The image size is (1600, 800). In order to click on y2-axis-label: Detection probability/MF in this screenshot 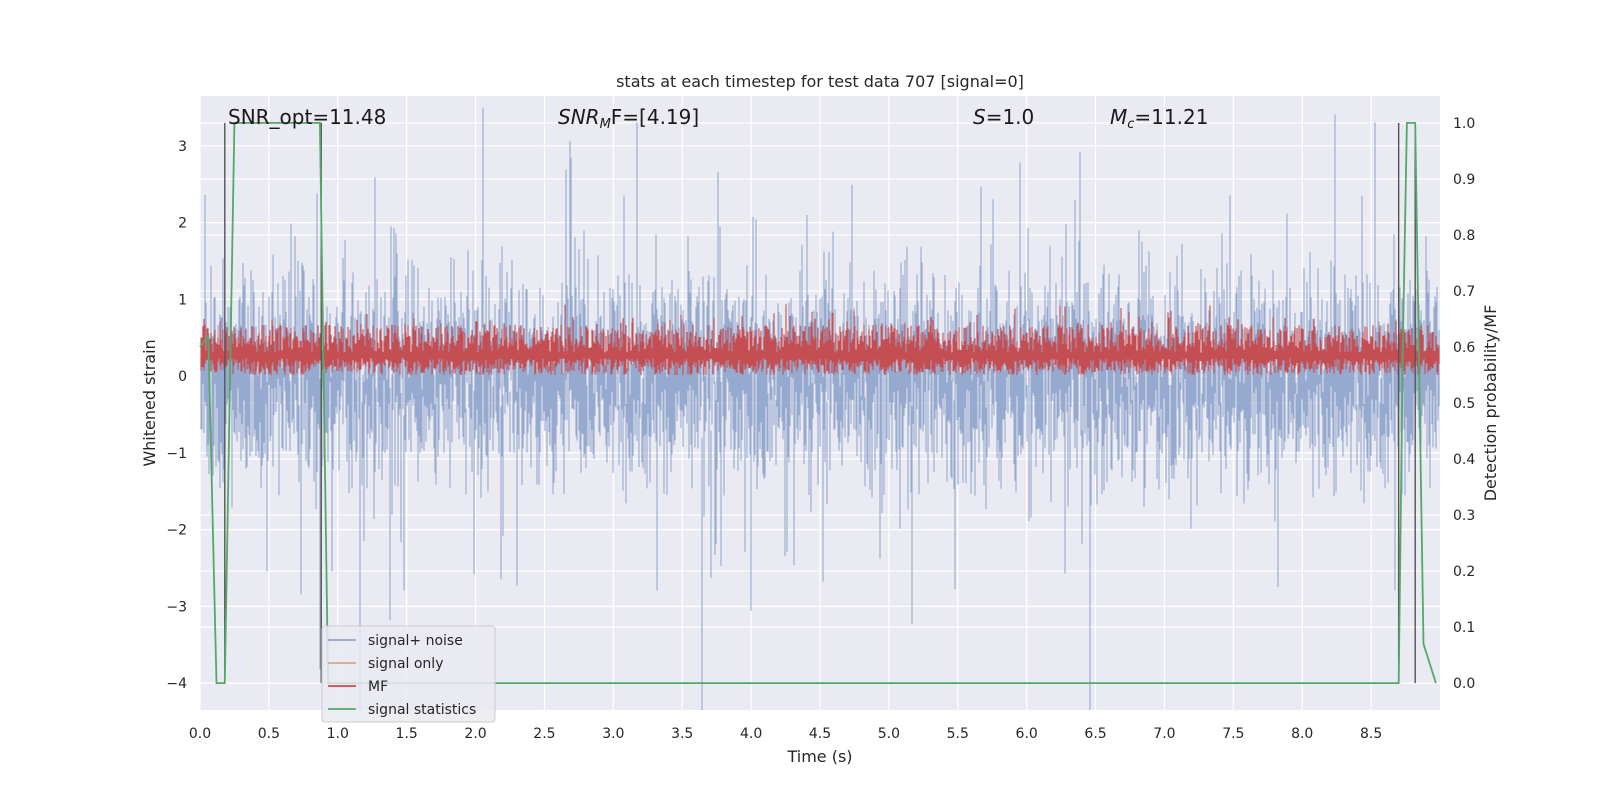, I will do `click(1490, 403)`.